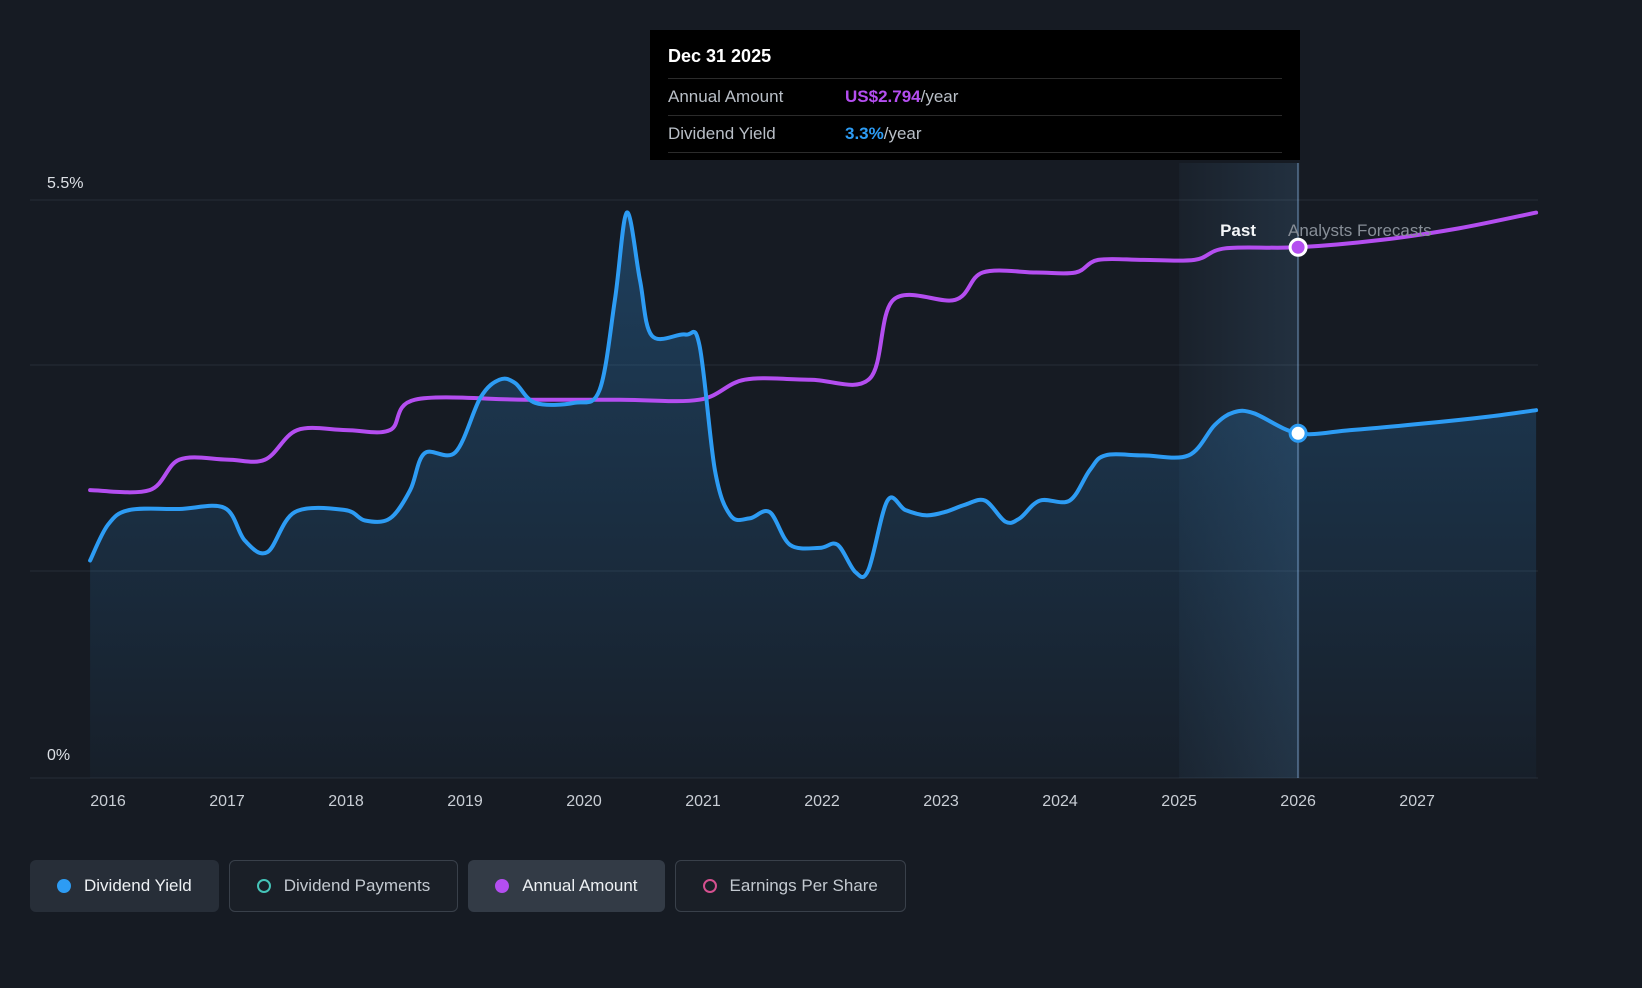 This screenshot has height=988, width=1642. I want to click on legend-item-dividend-yield: Dividend Yield, so click(124, 886).